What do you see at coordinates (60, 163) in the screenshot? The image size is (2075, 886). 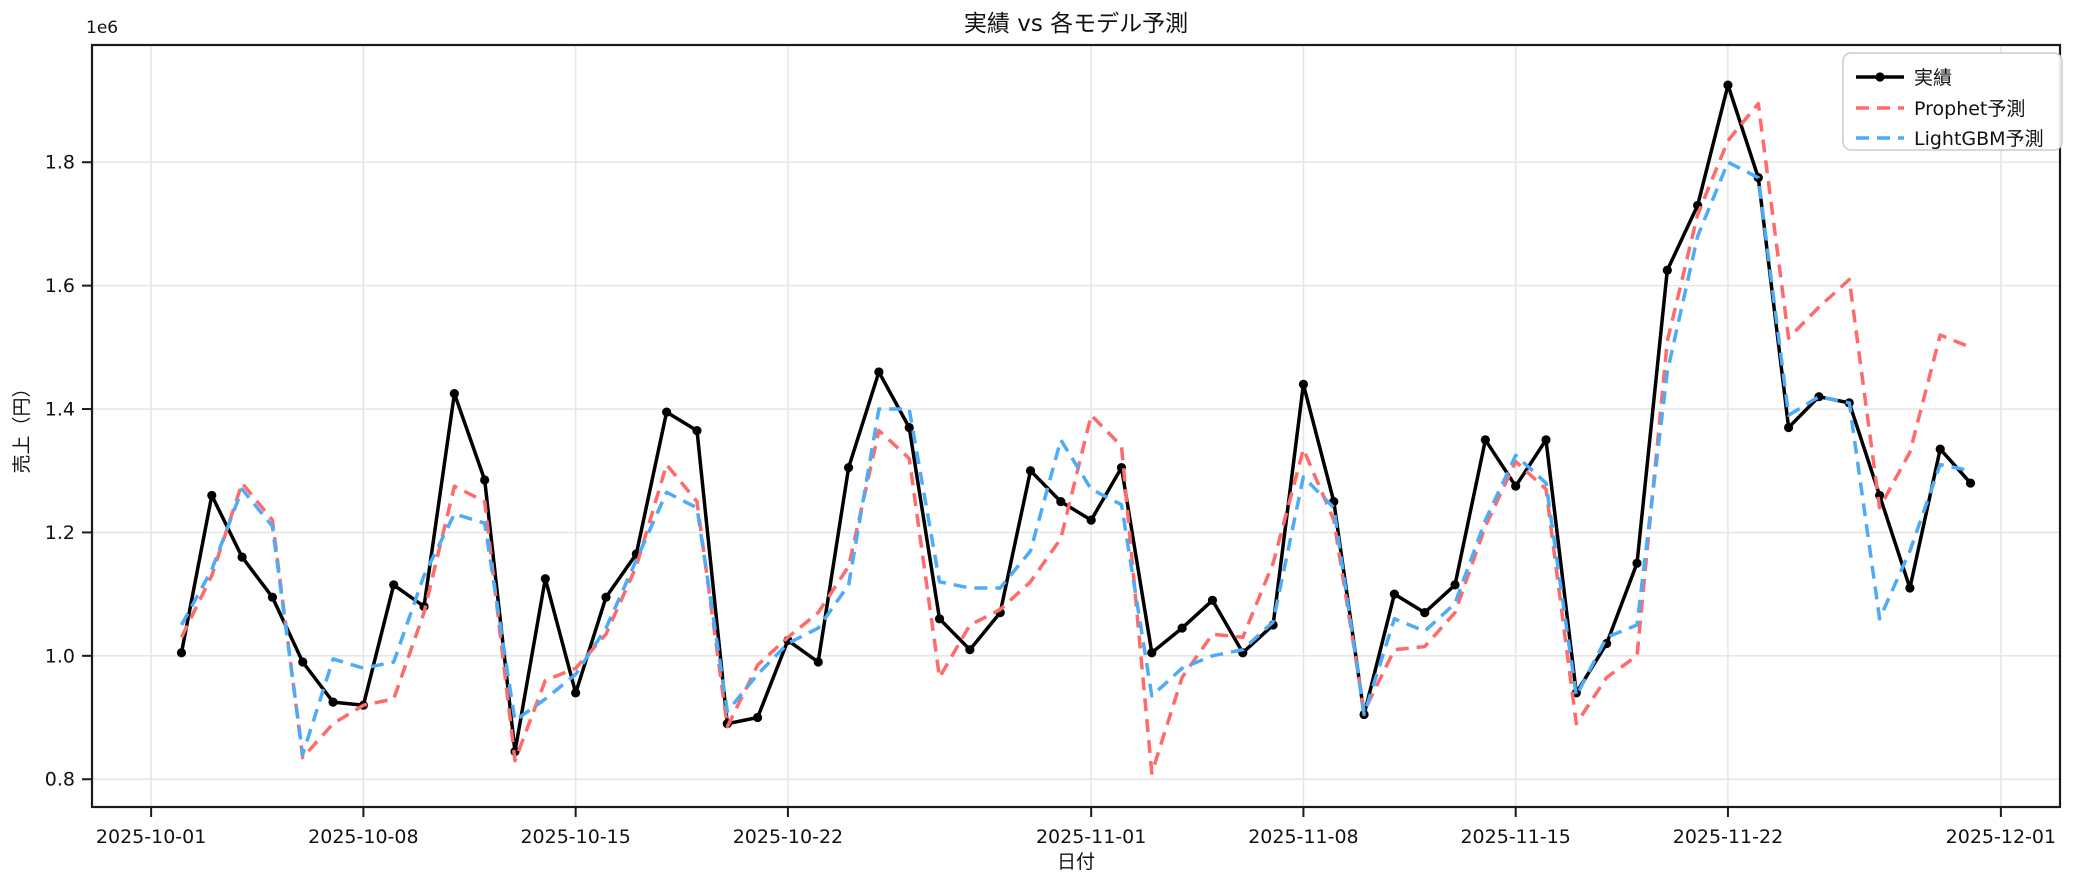 I see `svg-text: 1.8` at bounding box center [60, 163].